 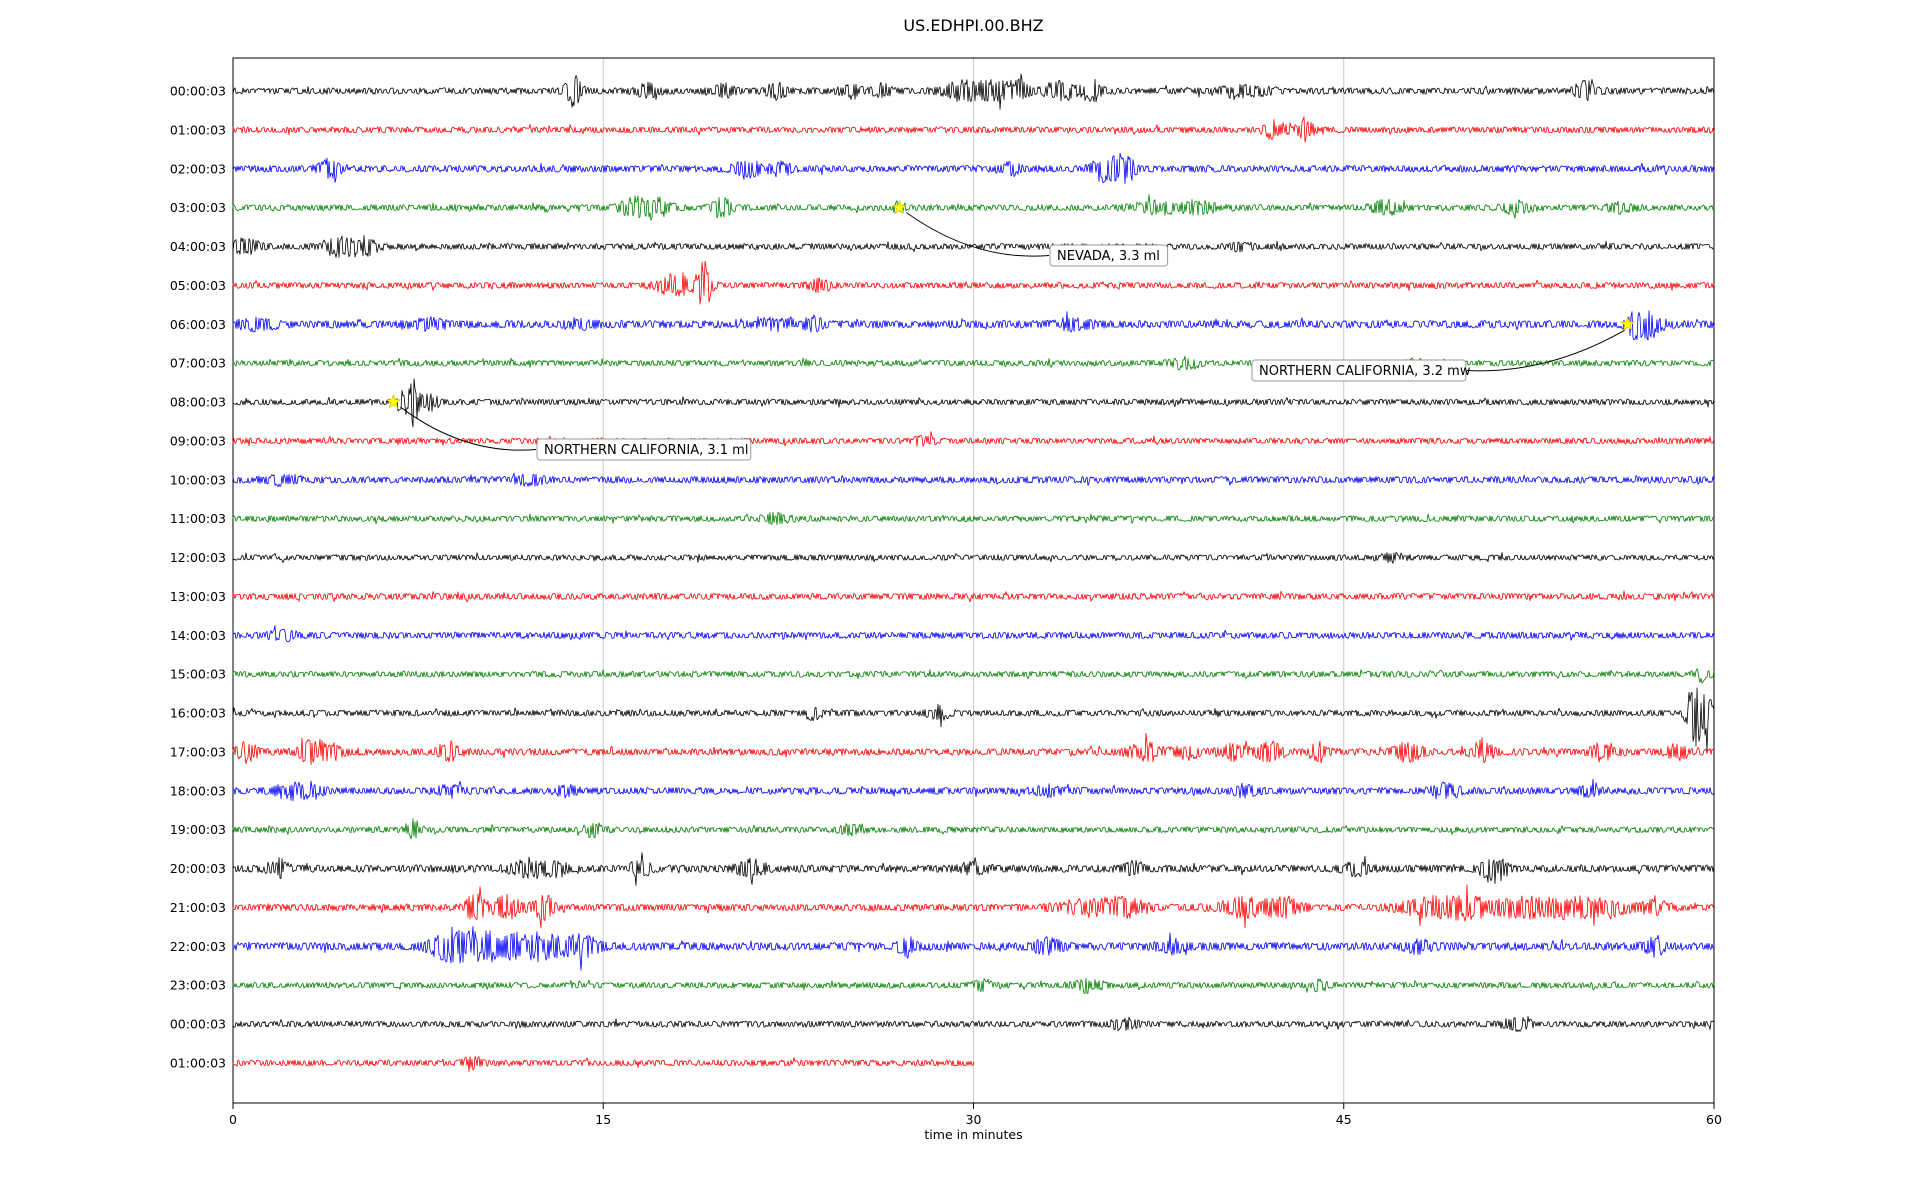 What do you see at coordinates (198, 479) in the screenshot?
I see `row-label-10: 10:00:03` at bounding box center [198, 479].